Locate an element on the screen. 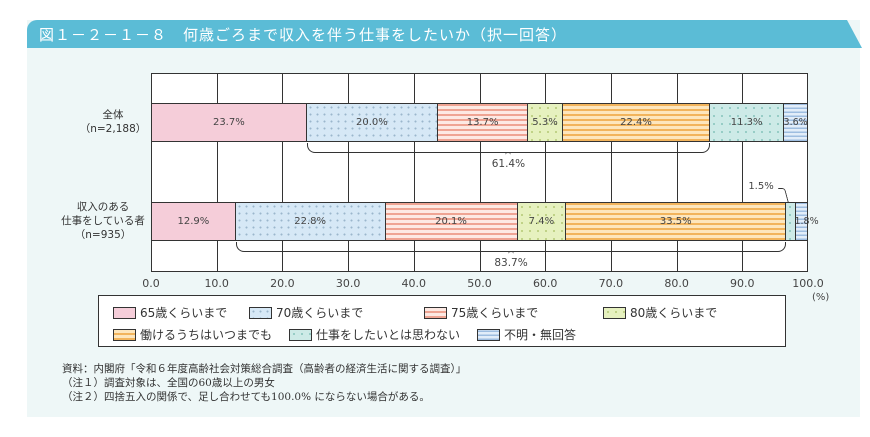 The height and width of the screenshot is (437, 870). legend-item: 80歳くらいまで is located at coordinates (660, 312).